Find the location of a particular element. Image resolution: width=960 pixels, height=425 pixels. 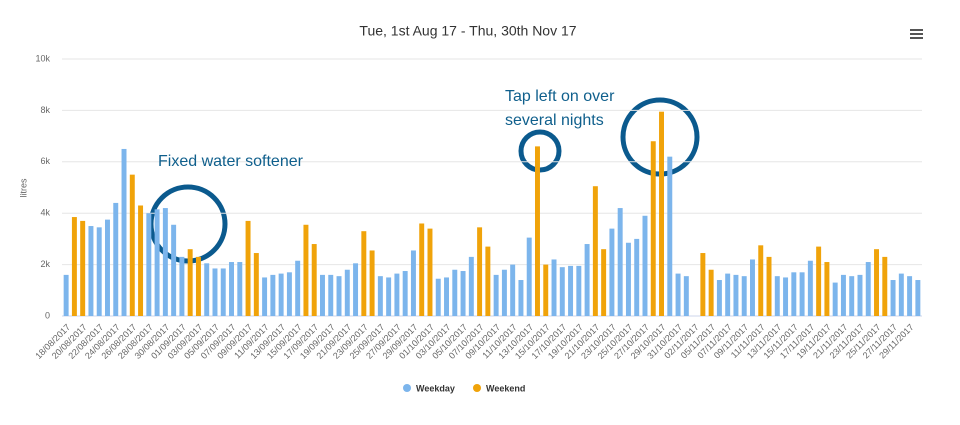

y-tick-label: 4k is located at coordinates (45, 213).